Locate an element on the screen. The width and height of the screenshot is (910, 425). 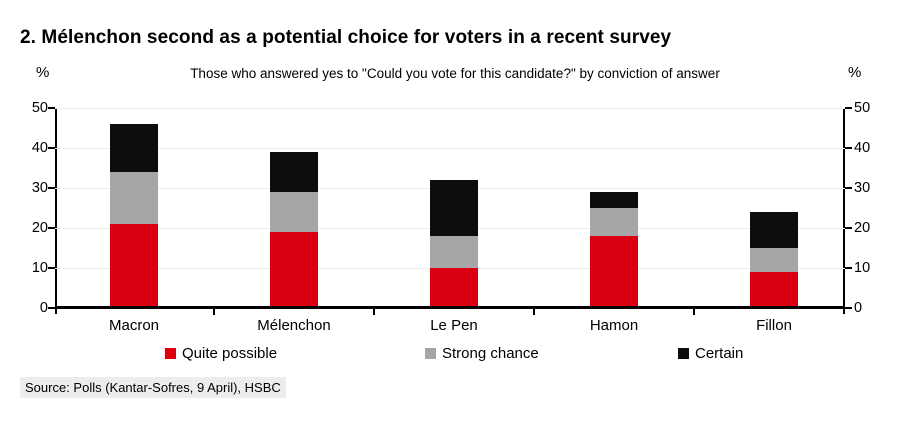
y-tick-label-left: 50 is located at coordinates (39, 108).